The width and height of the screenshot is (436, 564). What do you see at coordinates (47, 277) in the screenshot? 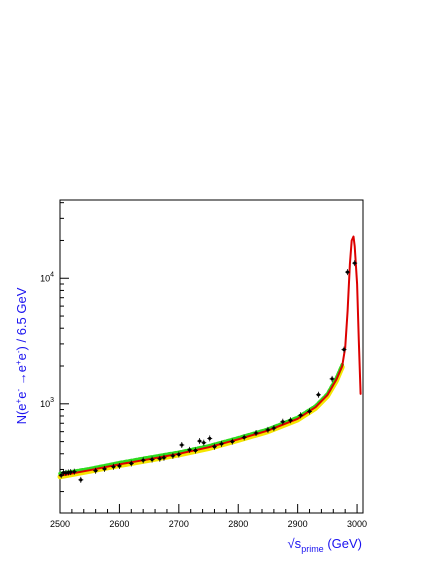
I see `y-tick-label: 10⁴` at bounding box center [47, 277].